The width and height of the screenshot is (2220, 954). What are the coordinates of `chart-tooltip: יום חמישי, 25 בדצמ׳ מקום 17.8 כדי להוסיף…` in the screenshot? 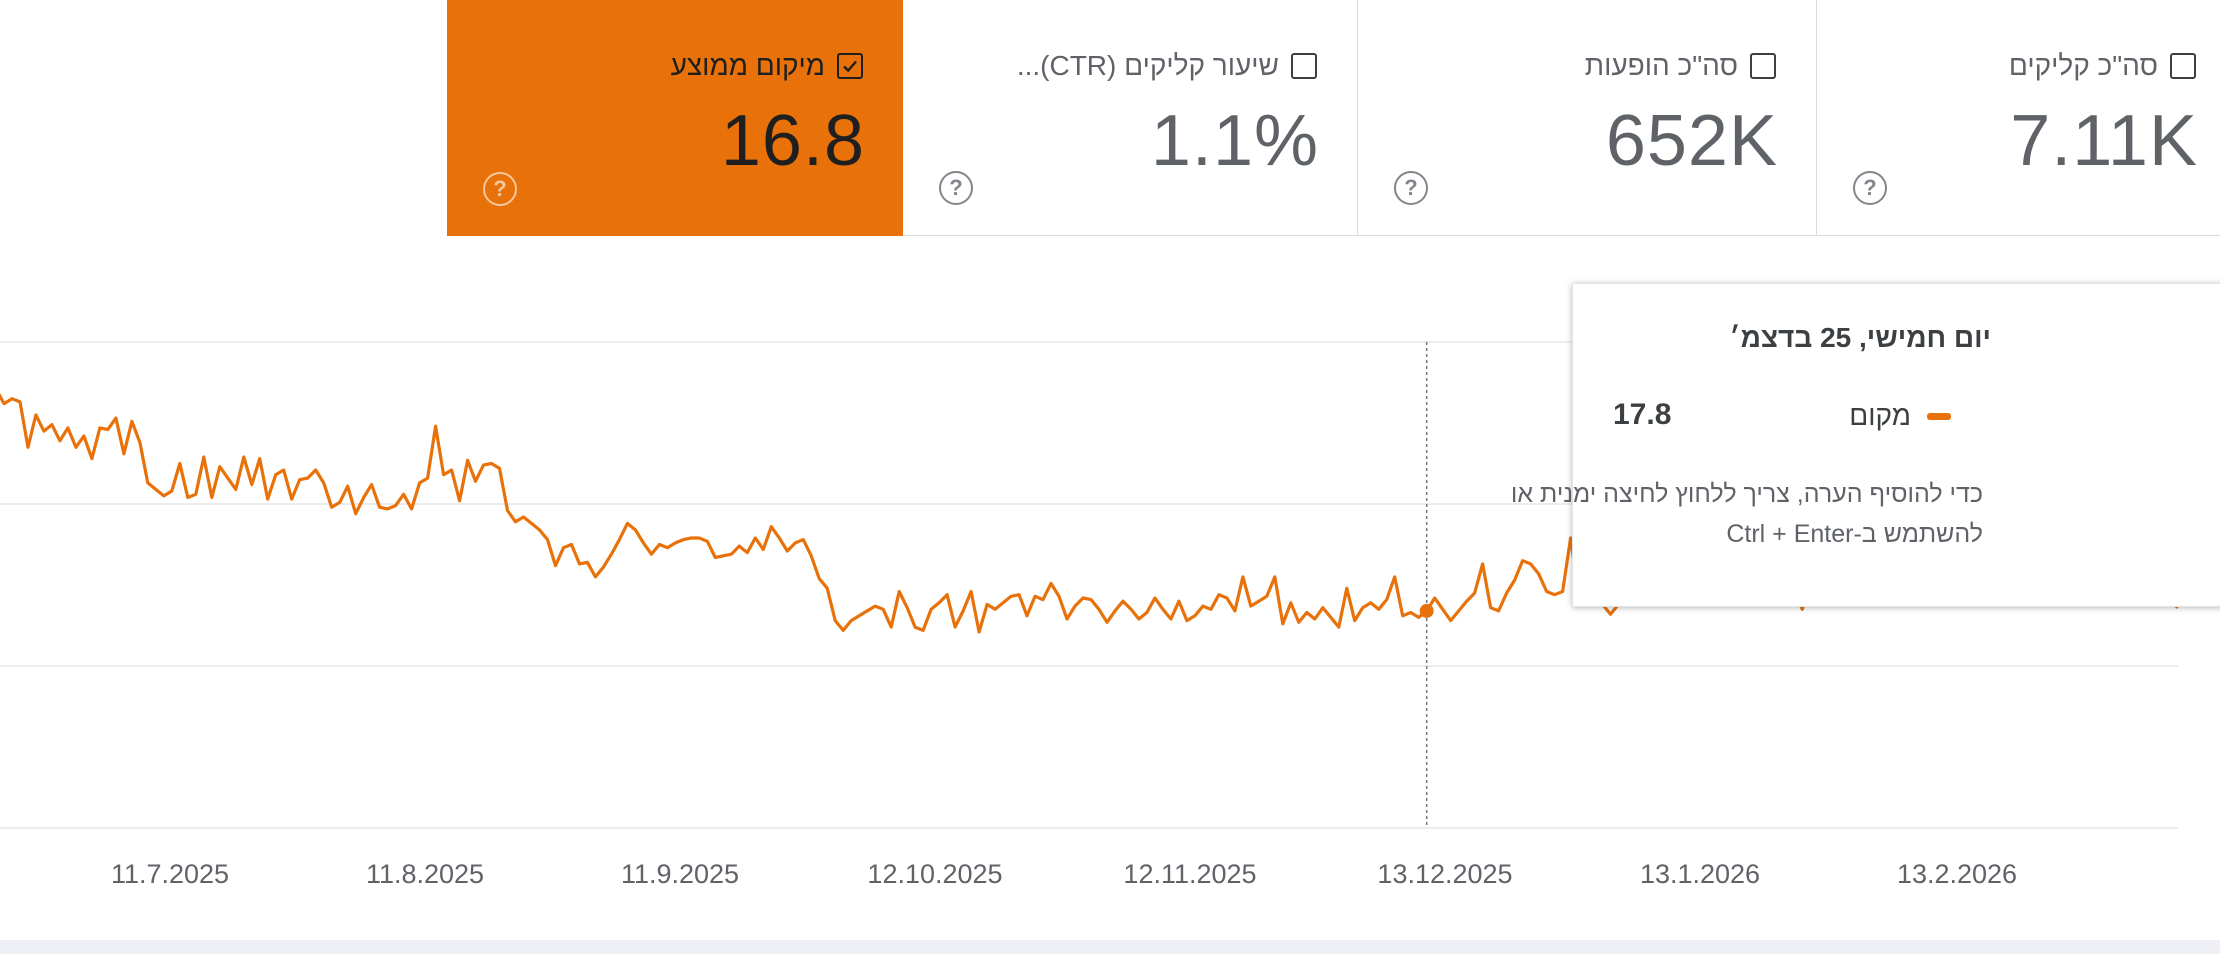 It's located at (1865, 445).